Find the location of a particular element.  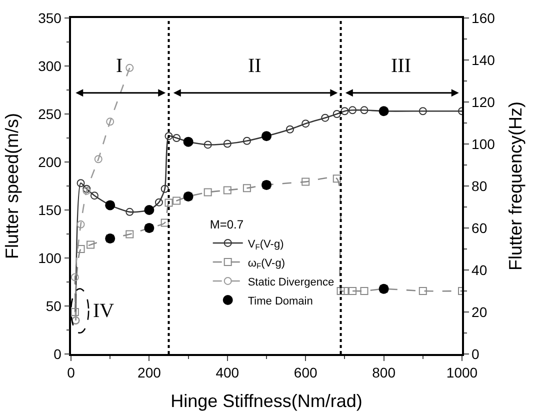

y-tick-label: 100 is located at coordinates (50, 258).